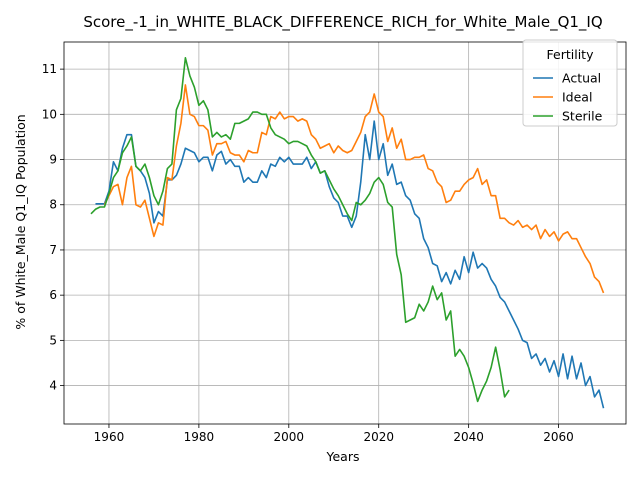 This screenshot has height=480, width=640. I want to click on legend-items: Actual Ideal Sterile, so click(568, 97).